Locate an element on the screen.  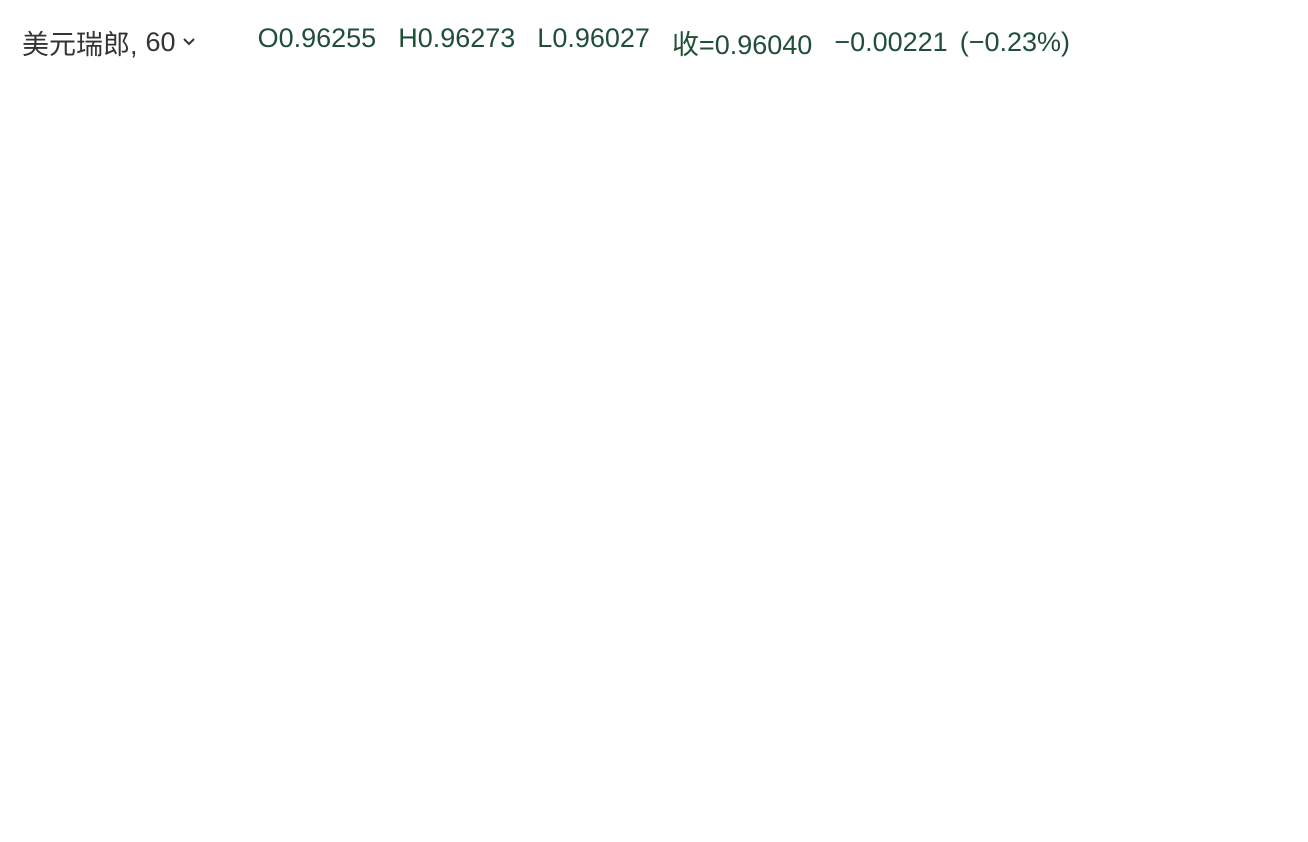
logo-cloud is located at coordinates (40, 725).